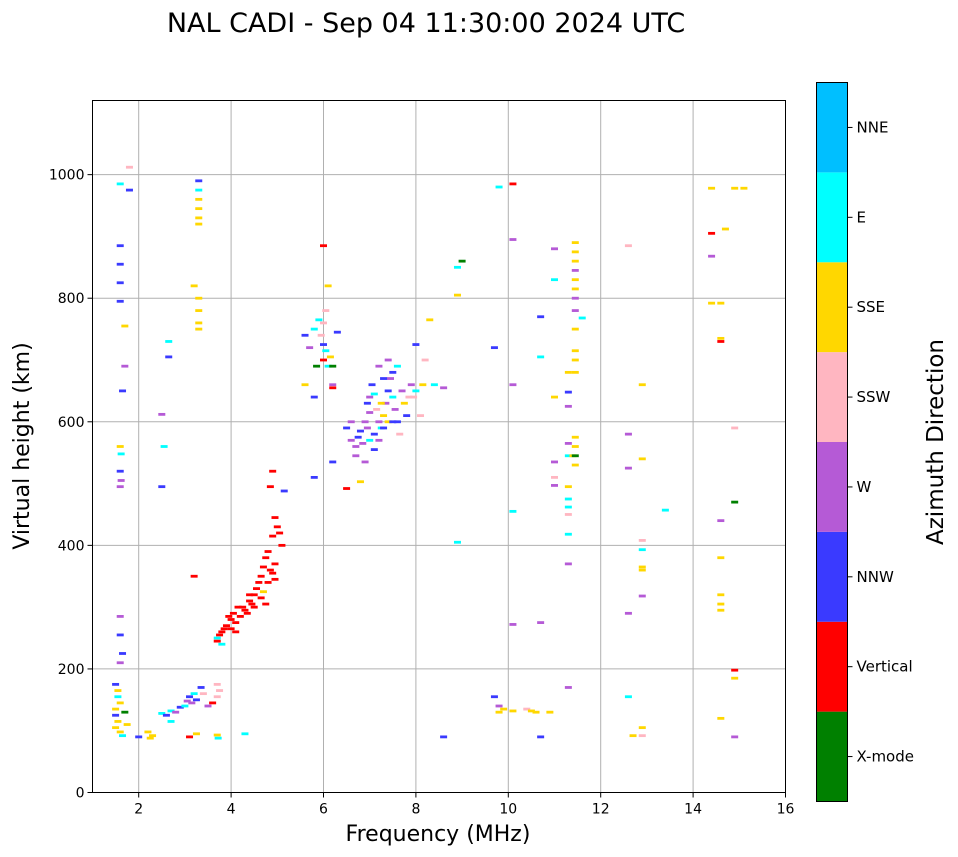  What do you see at coordinates (71, 485) in the screenshot?
I see `y-axis-ticks: 0 200 400 600 800 1000` at bounding box center [71, 485].